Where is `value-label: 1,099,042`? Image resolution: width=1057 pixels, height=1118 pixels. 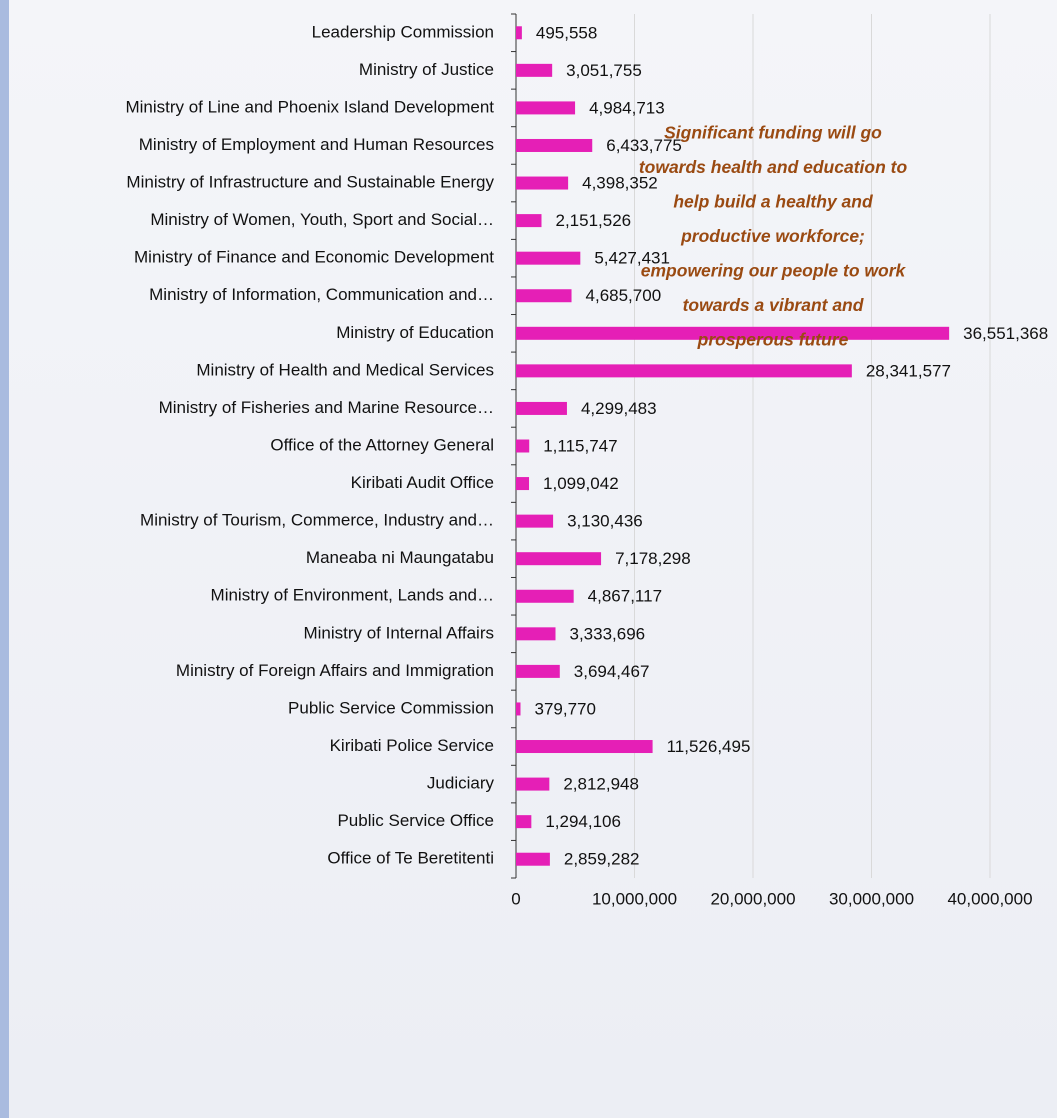 value-label: 1,099,042 is located at coordinates (581, 483).